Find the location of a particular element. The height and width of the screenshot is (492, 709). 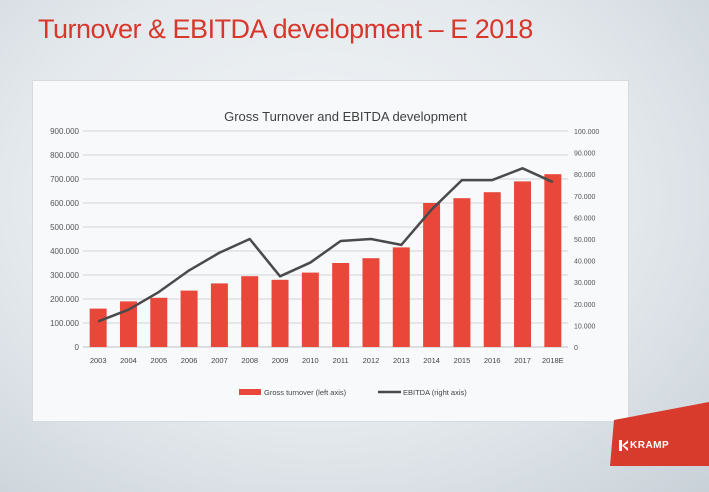

left-axis-tick-label: 0 is located at coordinates (77, 347).